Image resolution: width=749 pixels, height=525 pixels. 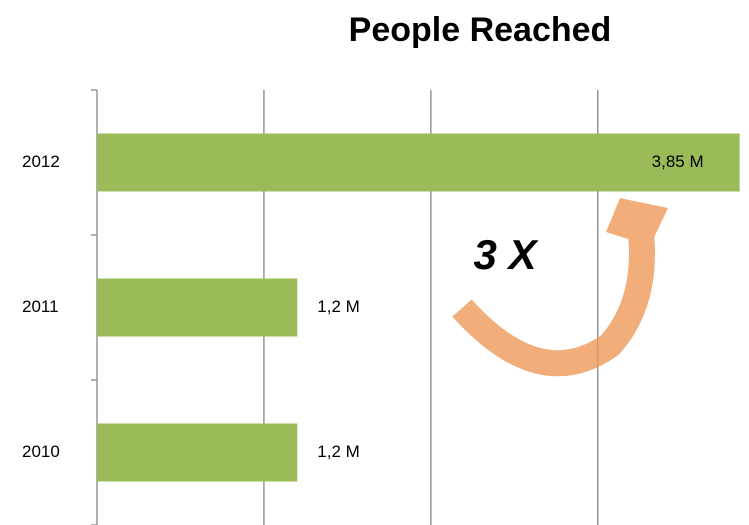 What do you see at coordinates (506, 254) in the screenshot?
I see `annotation: 3 X` at bounding box center [506, 254].